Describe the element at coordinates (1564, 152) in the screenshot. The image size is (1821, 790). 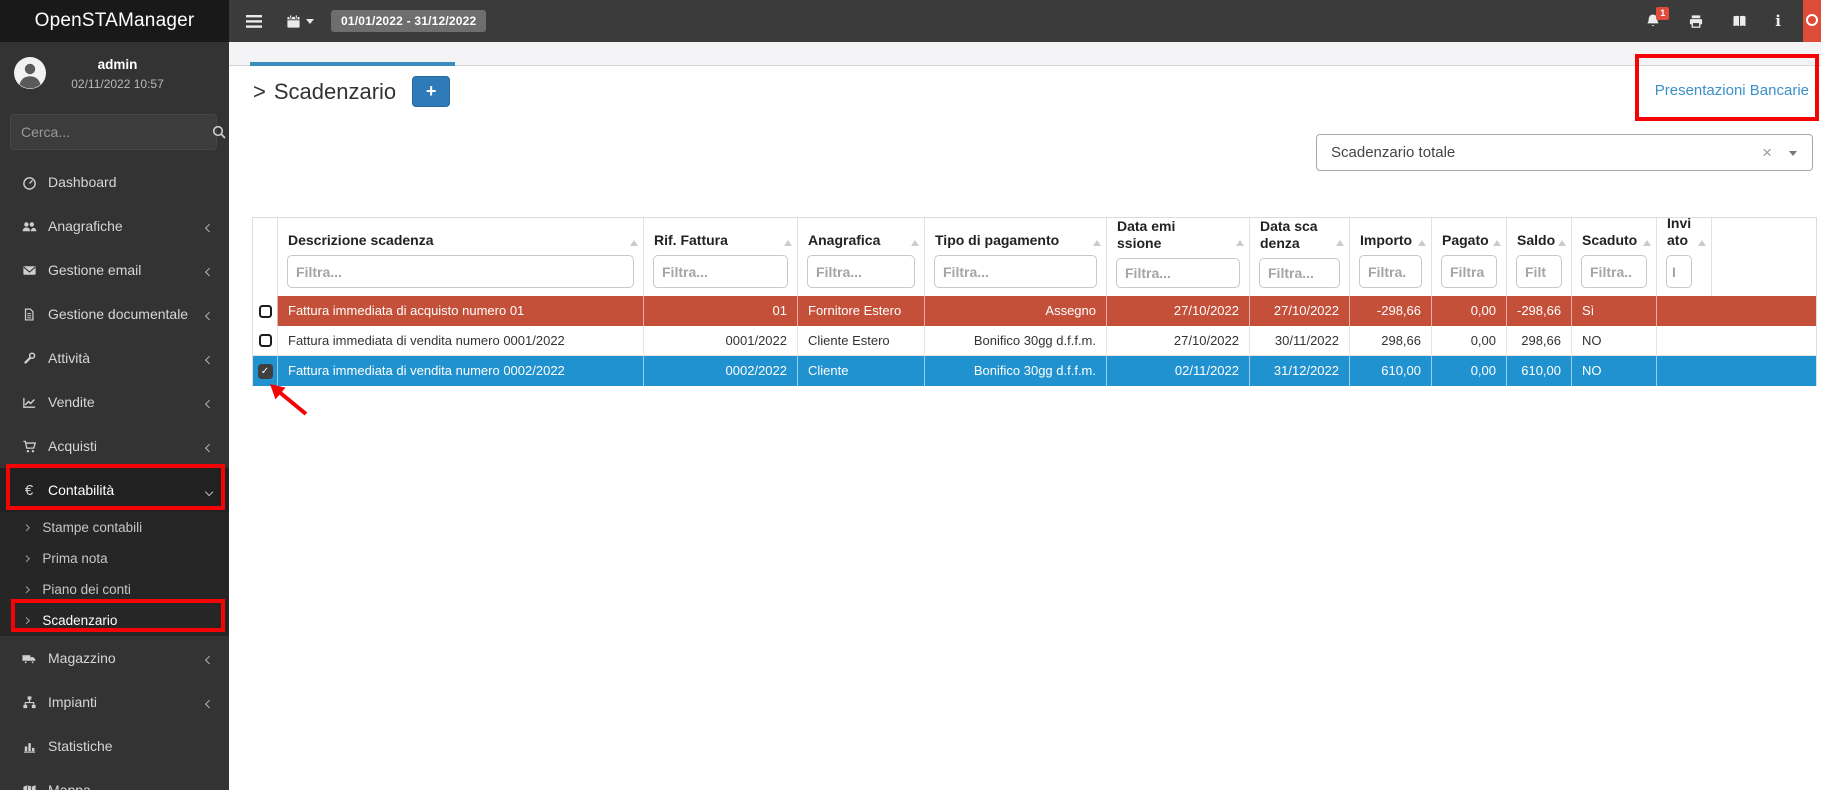
I see `view-select: Scadenzario totale ×` at that location.